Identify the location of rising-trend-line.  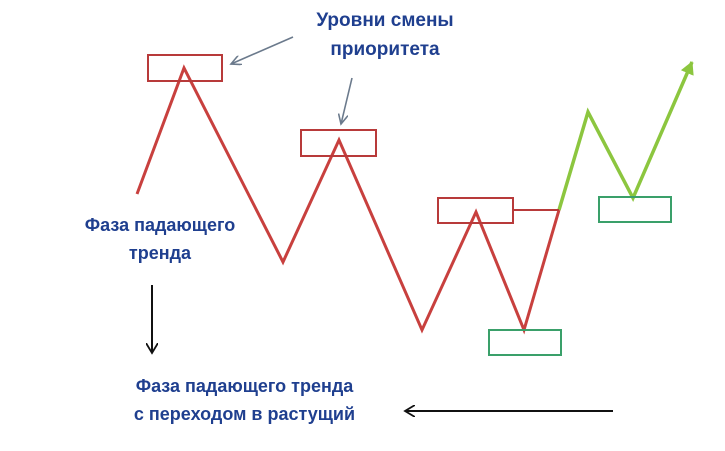
(625, 136).